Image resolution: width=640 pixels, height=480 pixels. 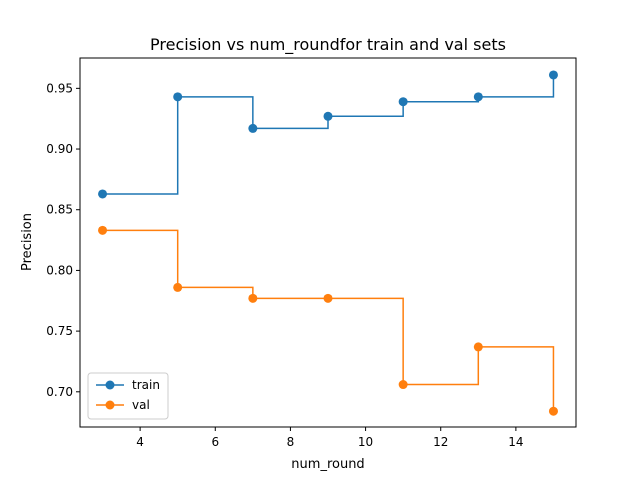 I want to click on legend-label-train: train, so click(x=146, y=385).